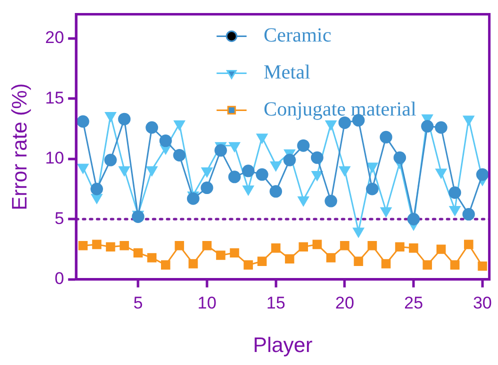 This screenshot has width=498, height=365. Describe the element at coordinates (340, 109) in the screenshot. I see `legend-label: Conjugate material` at that location.